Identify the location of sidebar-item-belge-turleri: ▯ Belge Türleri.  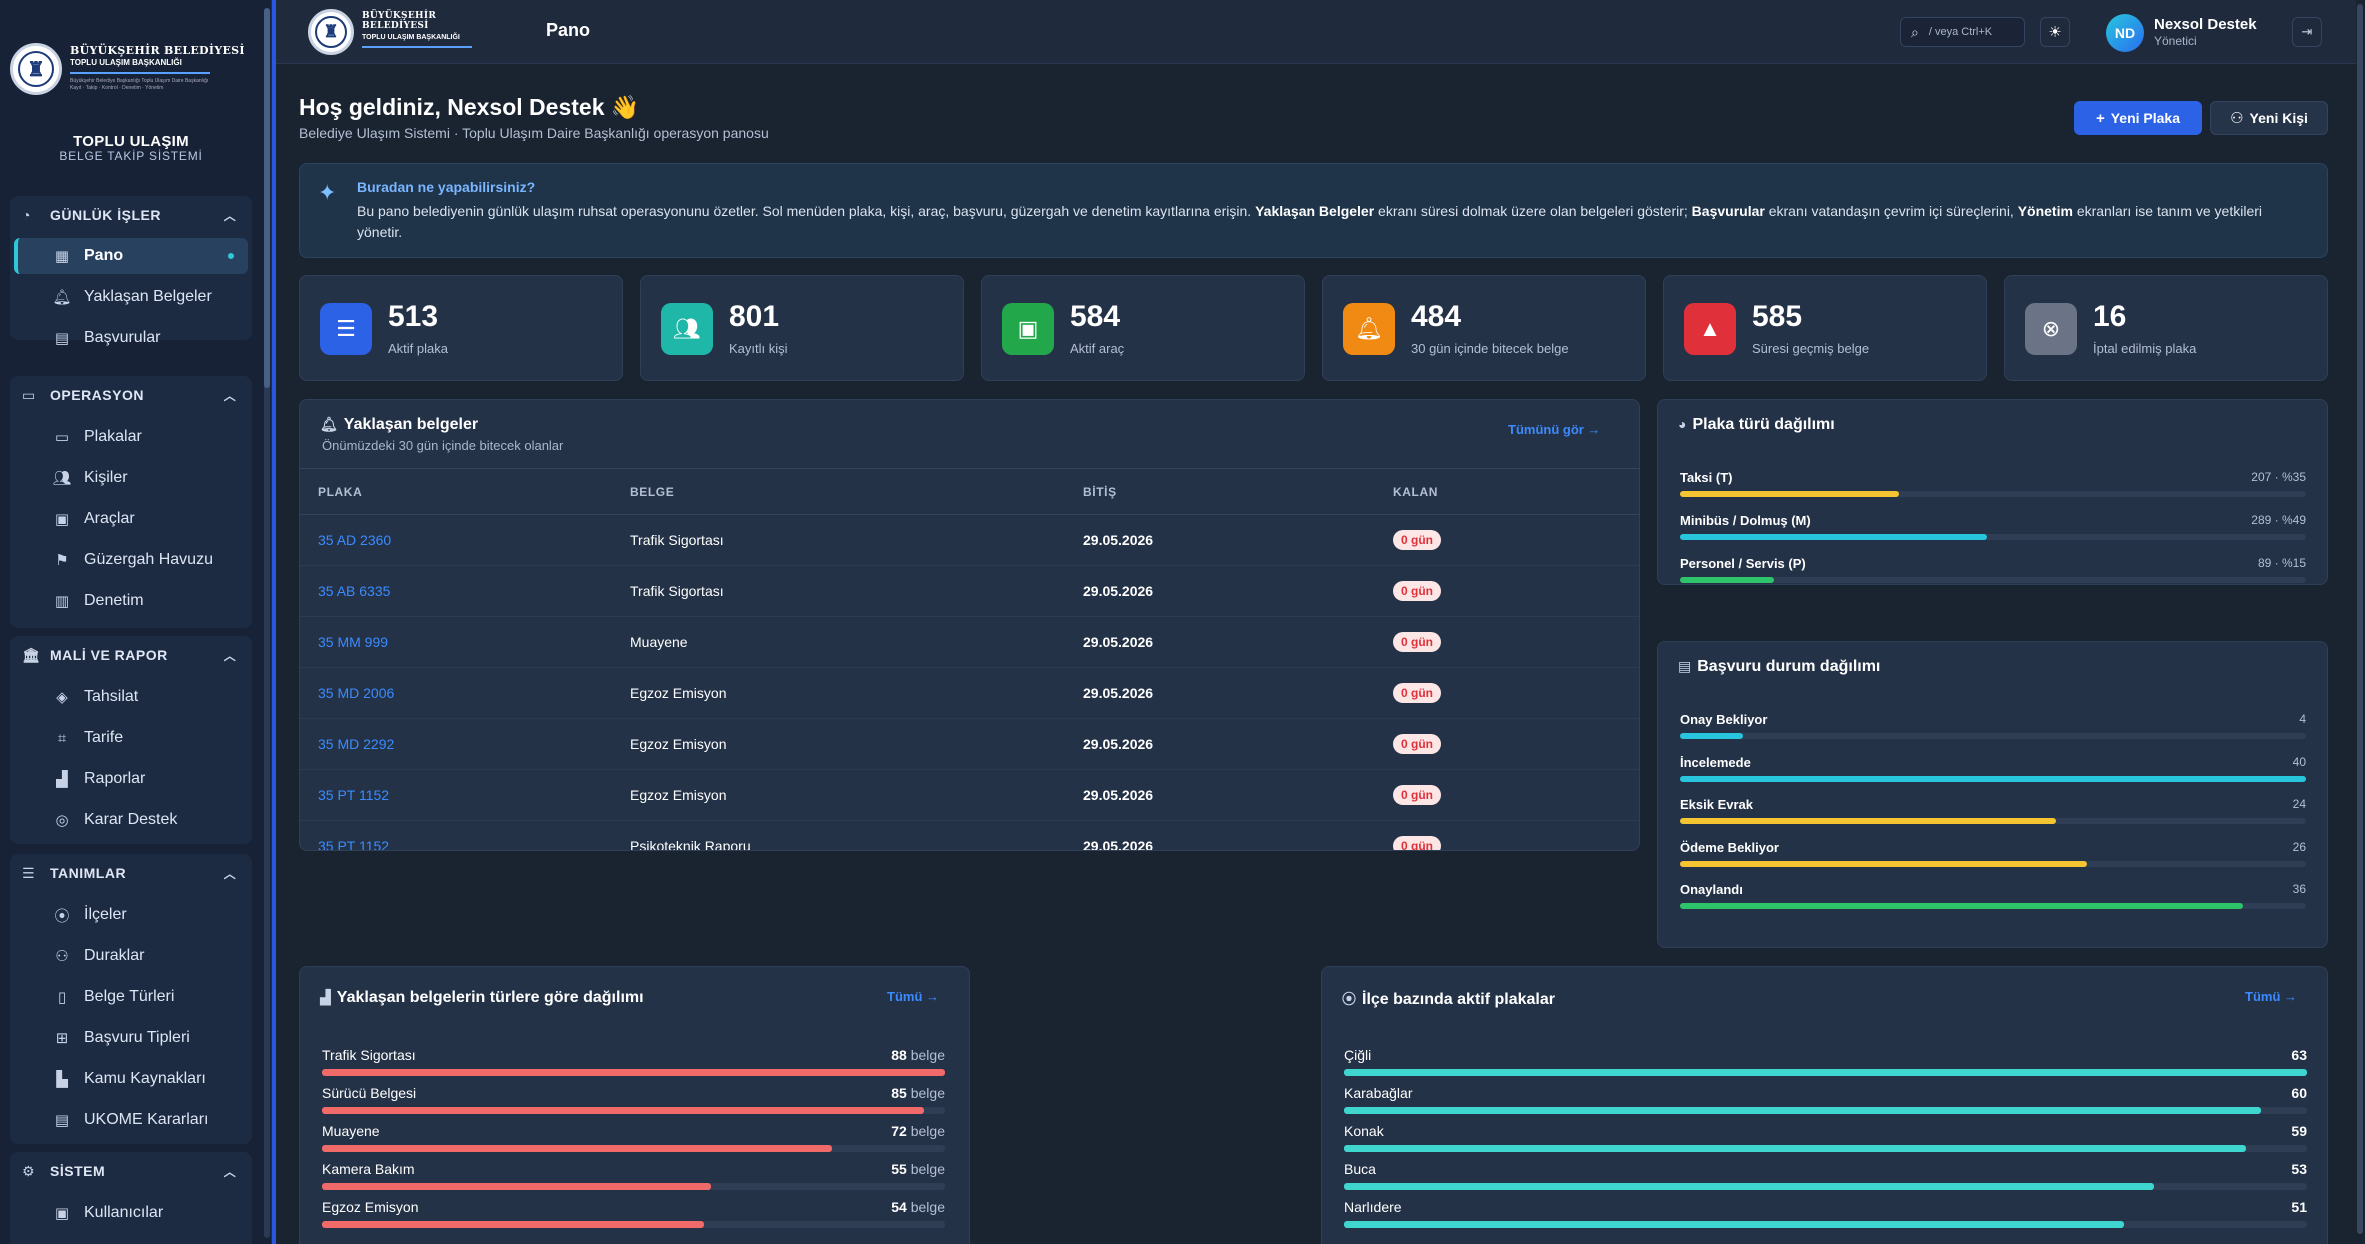
(131, 997).